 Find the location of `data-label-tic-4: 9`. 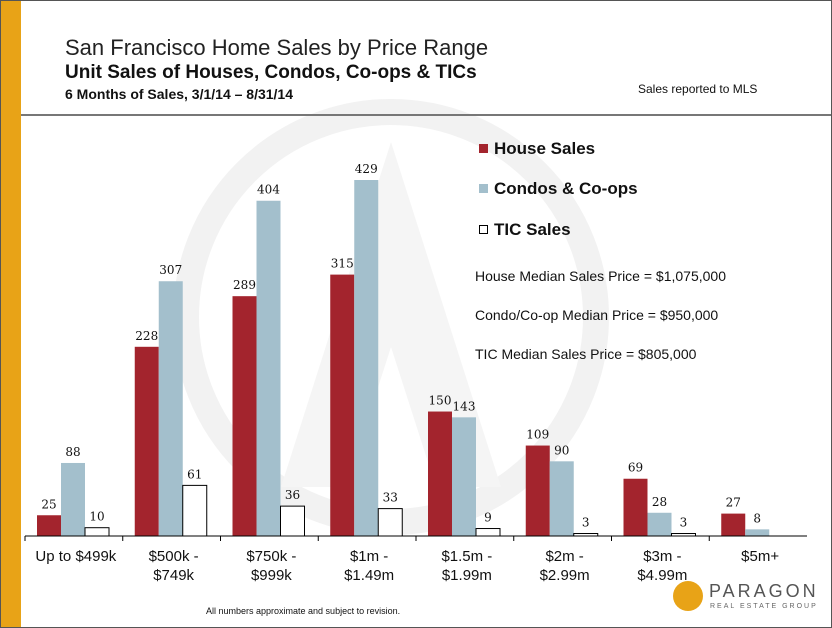

data-label-tic-4: 9 is located at coordinates (488, 518).